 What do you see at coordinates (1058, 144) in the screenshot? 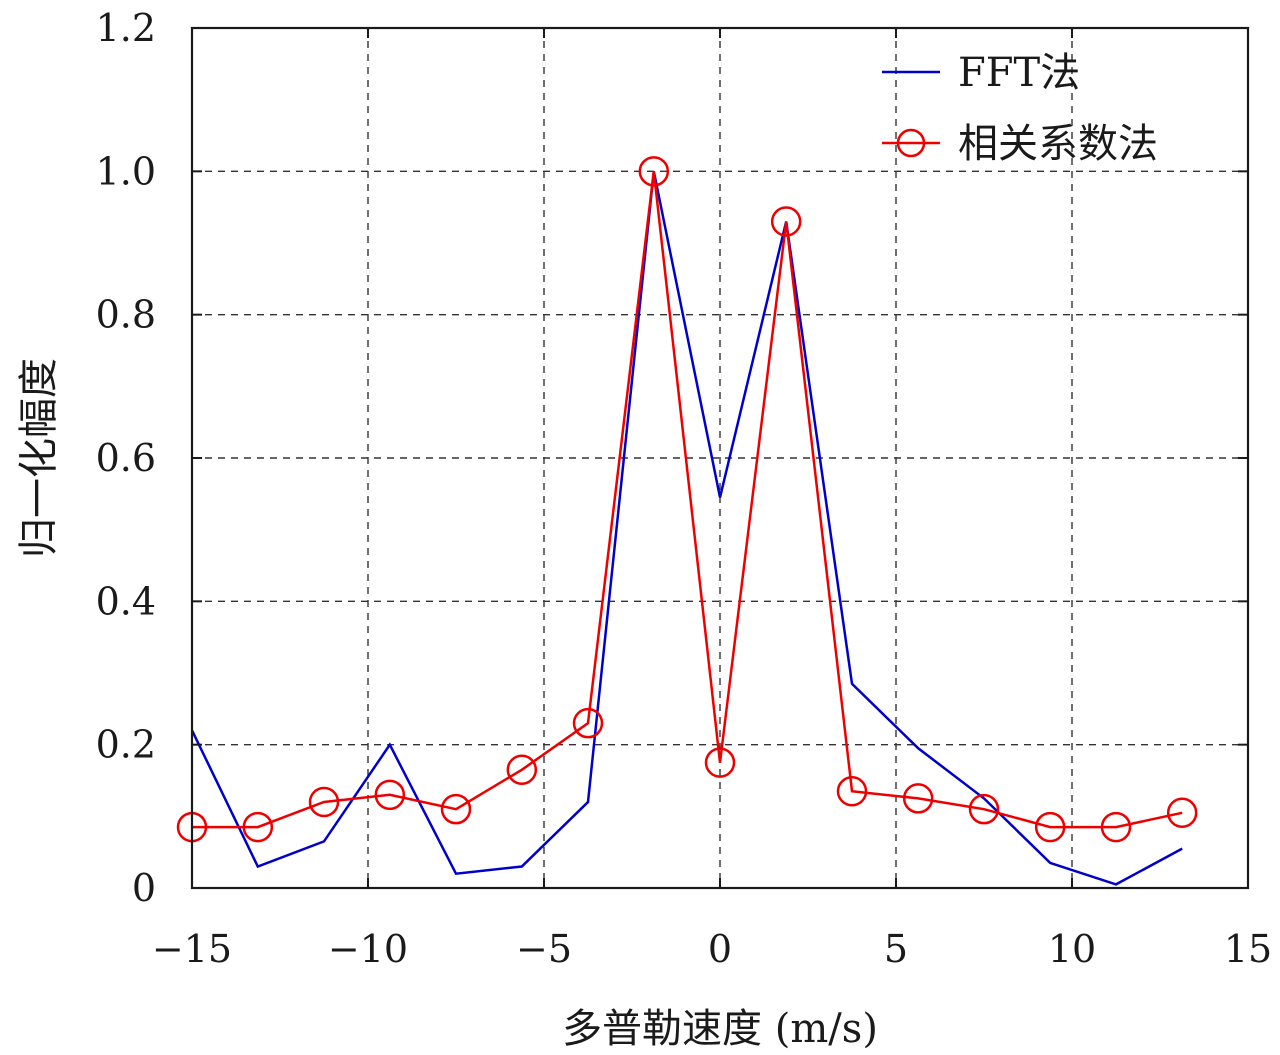
I see `legend-corr-label: 相关系数法` at bounding box center [1058, 144].